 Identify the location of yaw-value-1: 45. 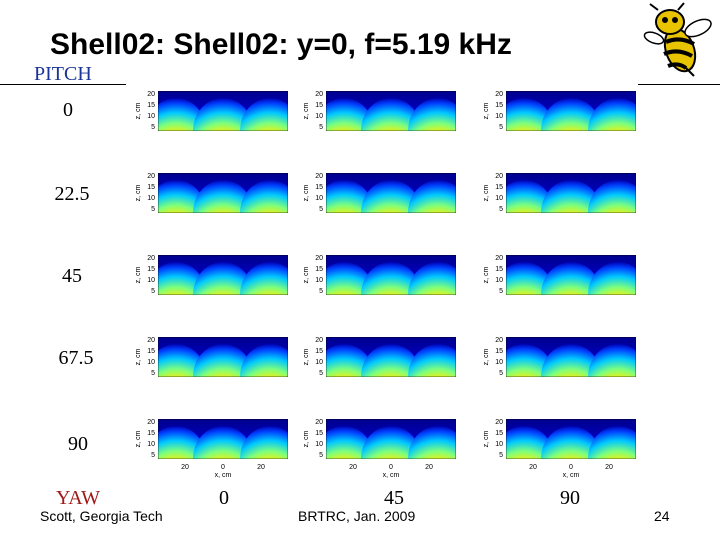
(394, 498).